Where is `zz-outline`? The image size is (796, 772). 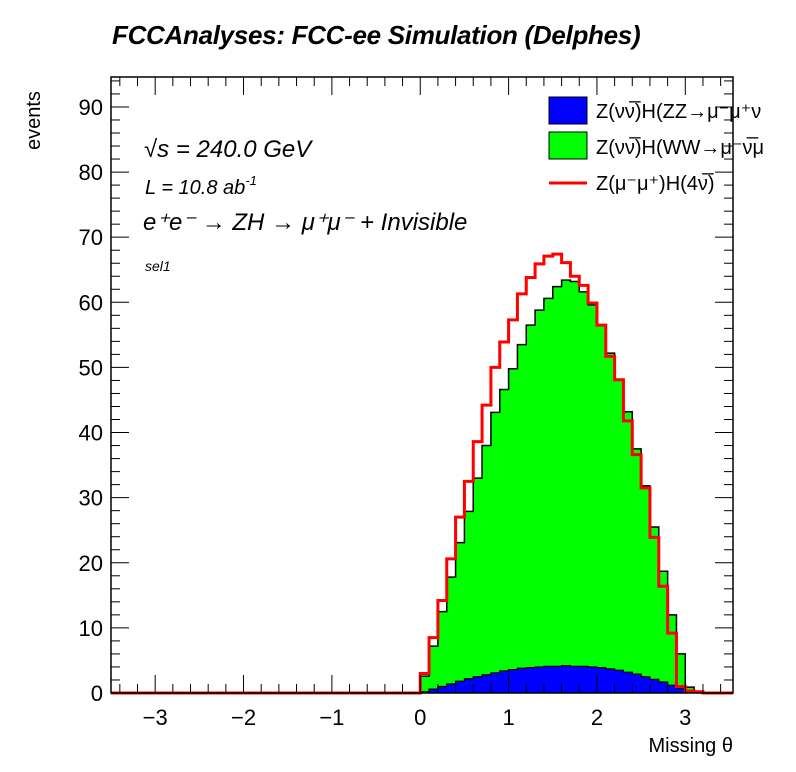 zz-outline is located at coordinates (565, 679).